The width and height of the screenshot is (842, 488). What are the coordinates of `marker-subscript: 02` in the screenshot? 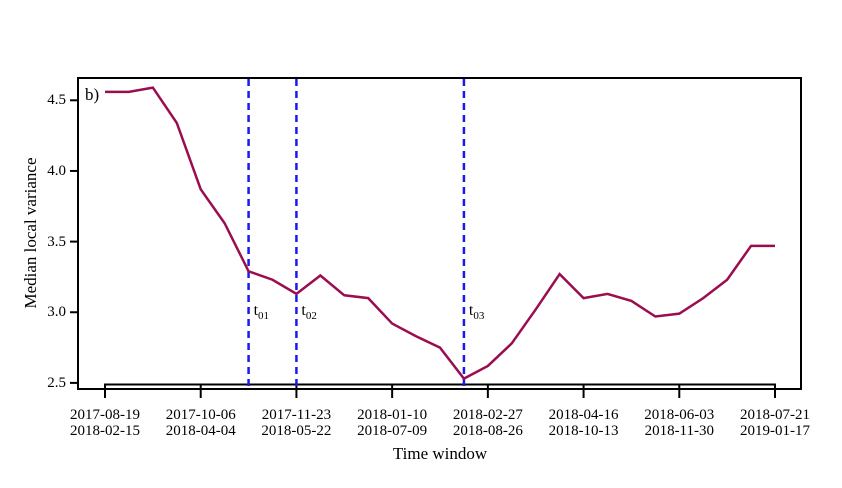 It's located at (311, 316).